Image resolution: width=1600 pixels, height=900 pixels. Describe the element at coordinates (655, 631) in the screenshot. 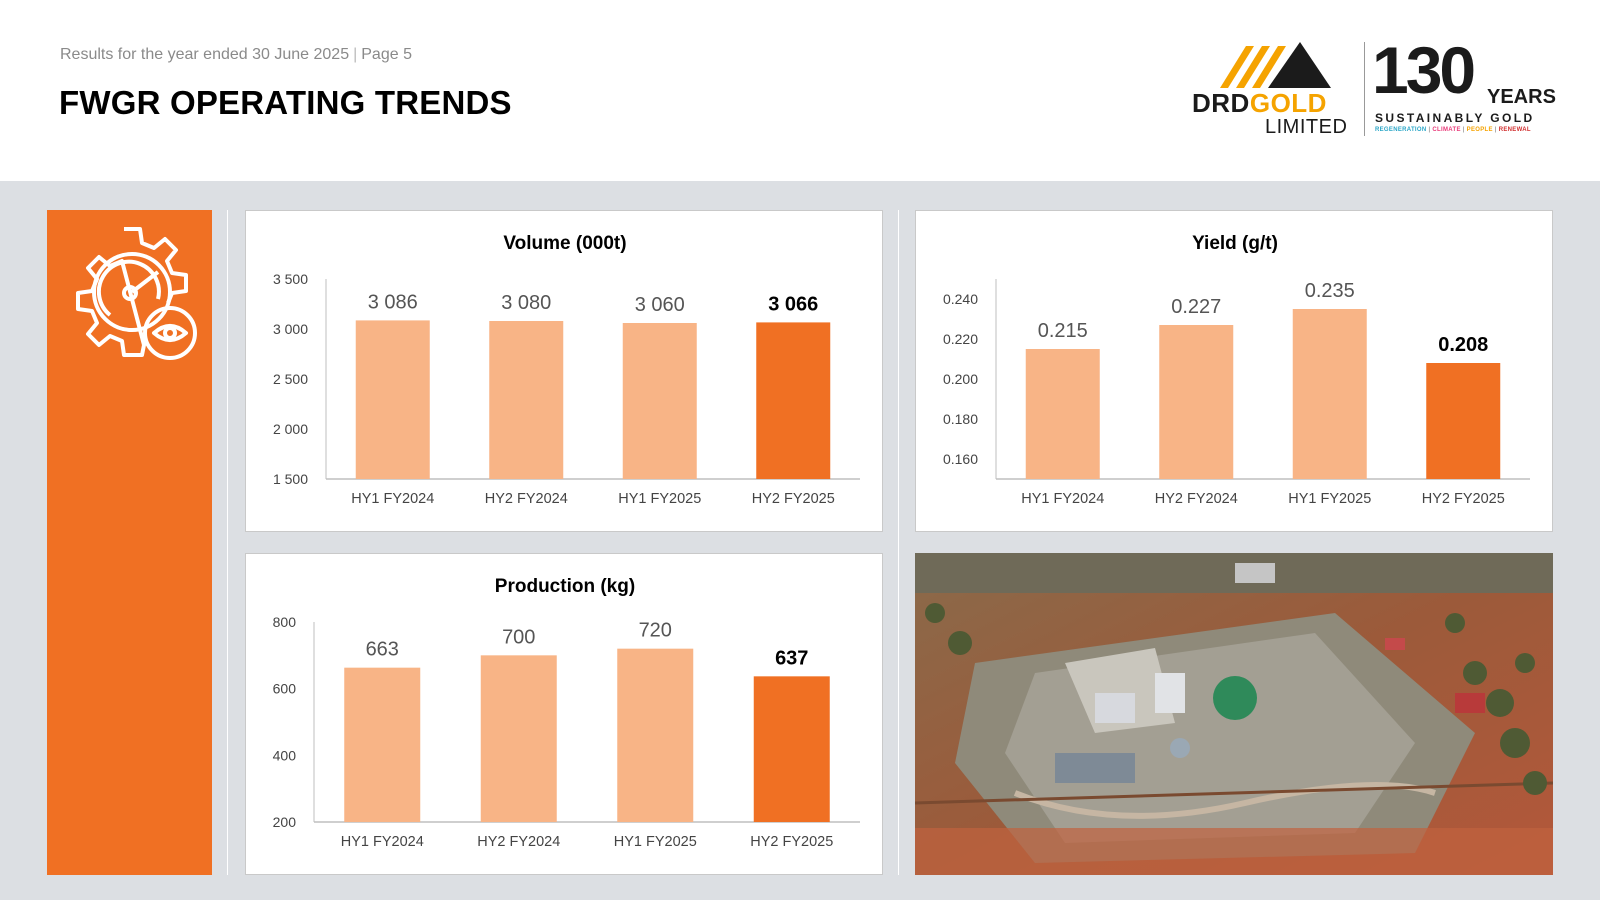

I see `data-label: 720` at that location.